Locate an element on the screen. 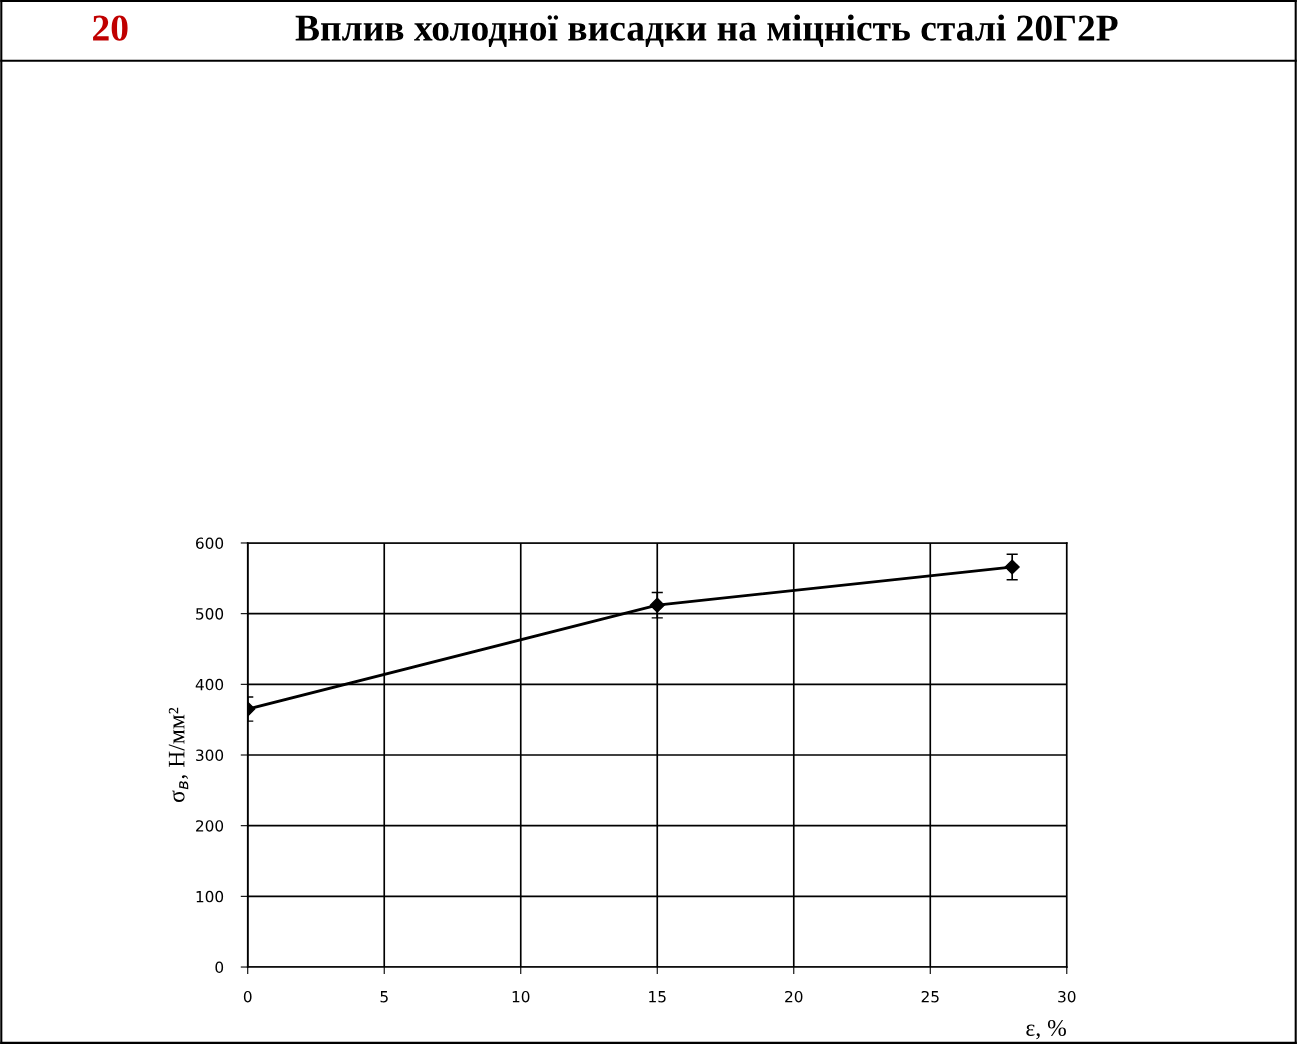  x-axis-title: ε, % is located at coordinates (1046, 1030).